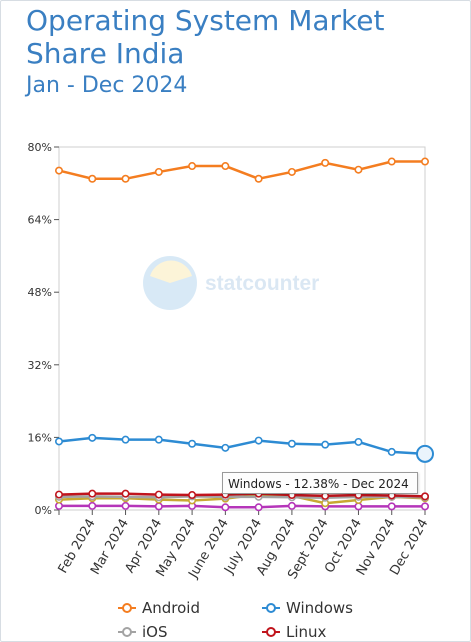 This screenshot has height=642, width=471. Describe the element at coordinates (241, 170) in the screenshot. I see `series-line-android` at that location.